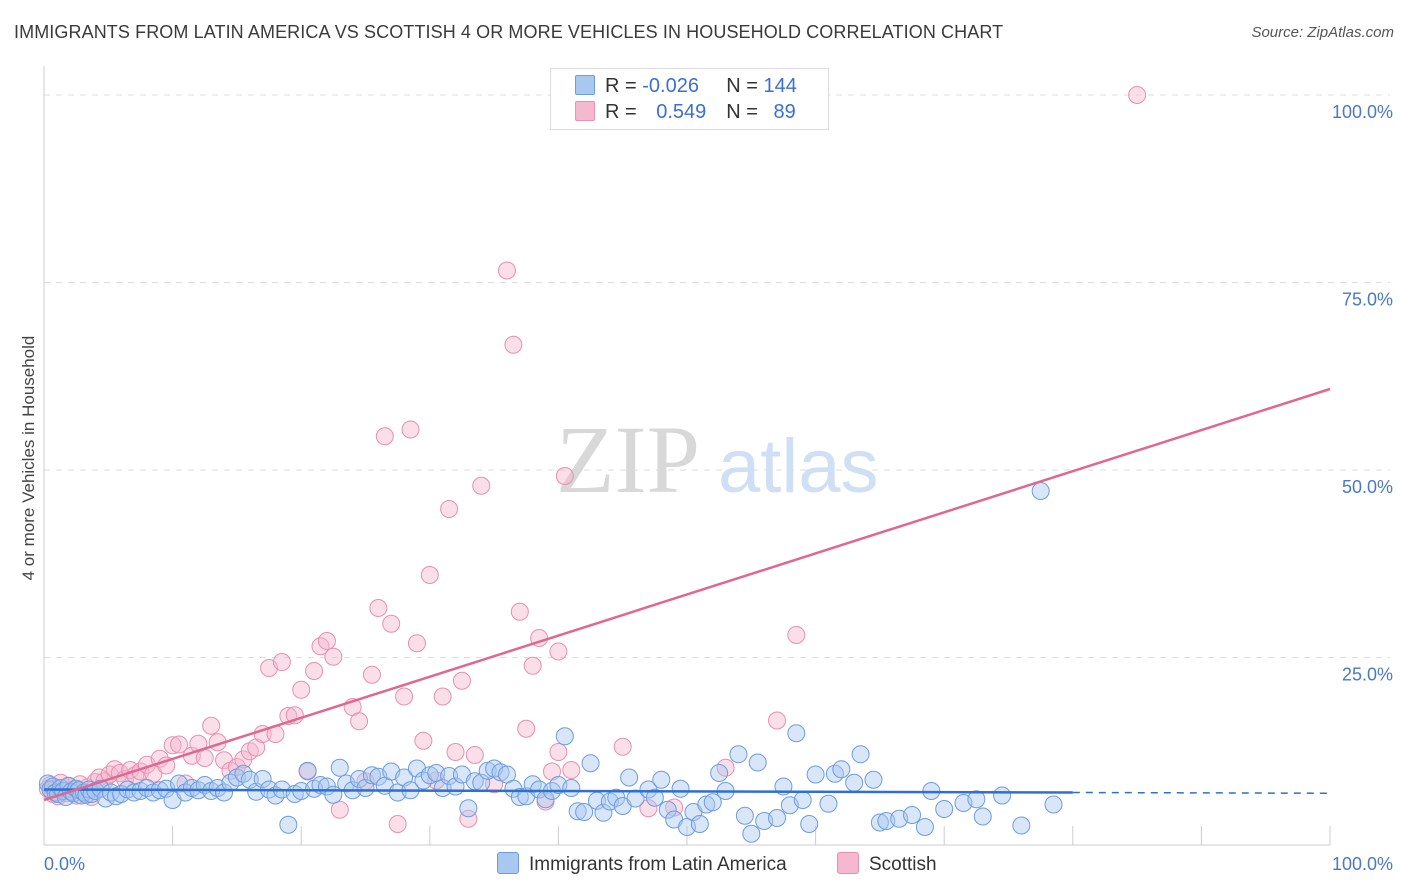 The width and height of the screenshot is (1406, 892). Describe the element at coordinates (28, 458) in the screenshot. I see `y-axis-label: 4 or more Vehicles in Household` at that location.